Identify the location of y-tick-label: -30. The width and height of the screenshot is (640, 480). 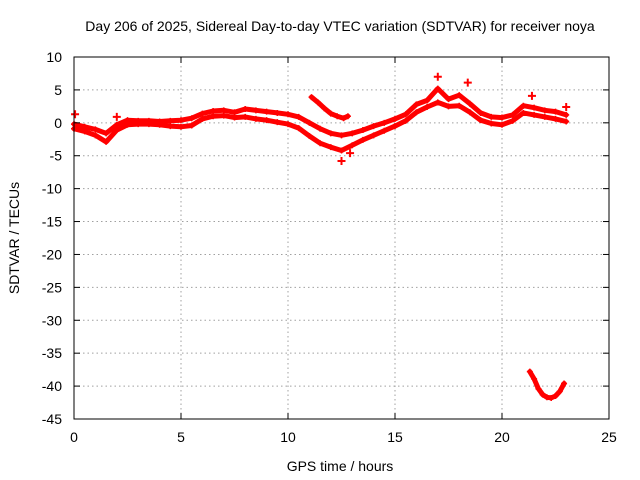
(52, 320).